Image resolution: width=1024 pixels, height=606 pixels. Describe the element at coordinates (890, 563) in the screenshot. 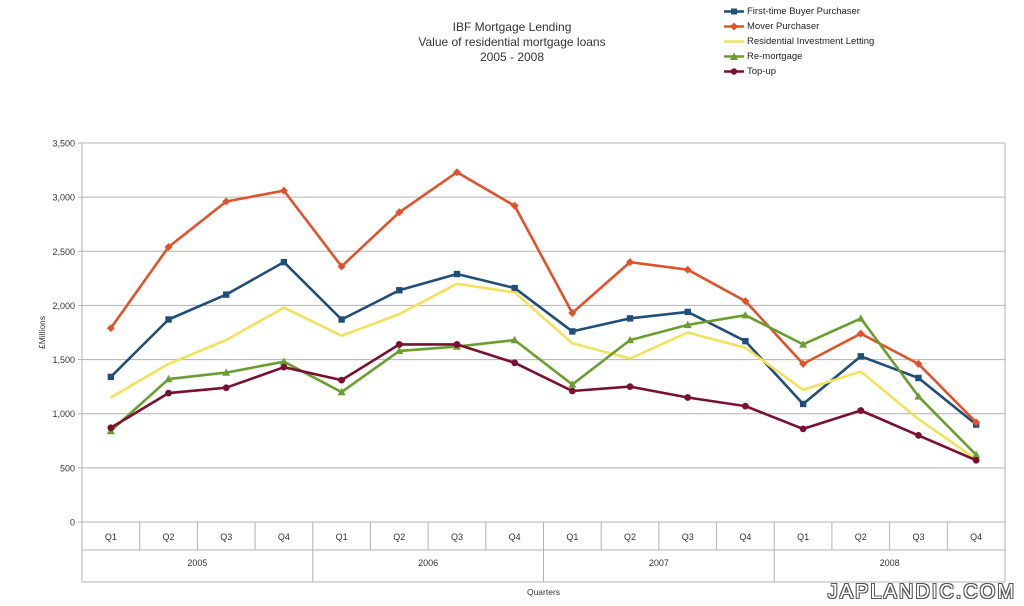

I see `x-year-label: 2008` at that location.